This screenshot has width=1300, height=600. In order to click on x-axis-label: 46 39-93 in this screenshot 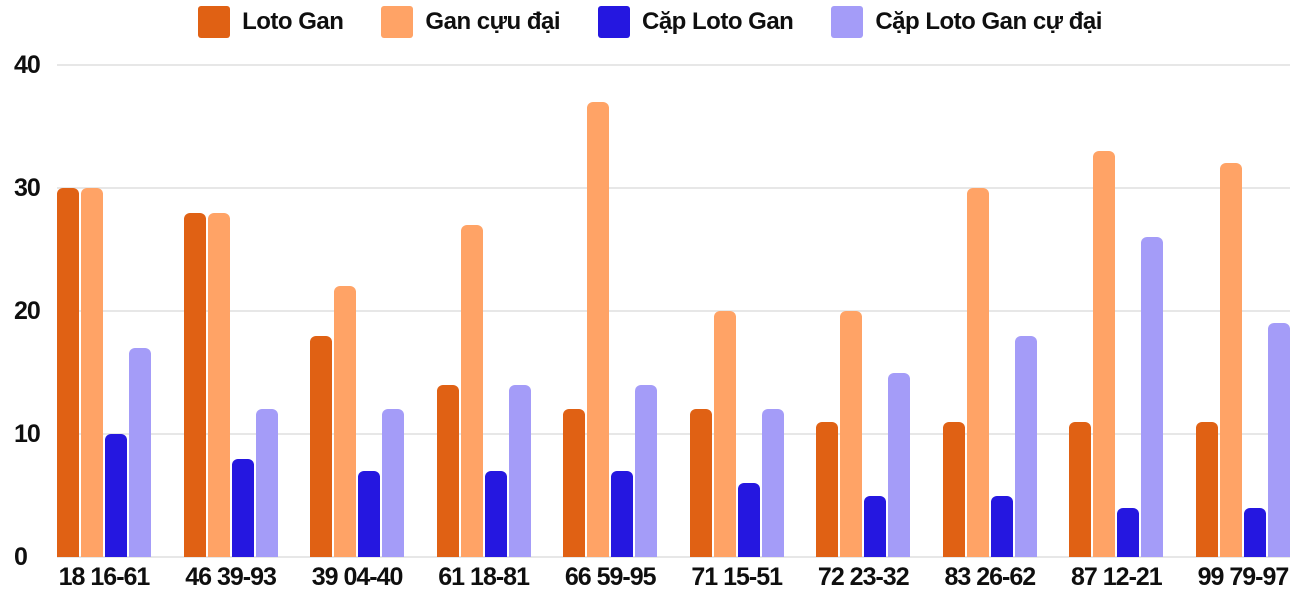, I will do `click(231, 577)`.